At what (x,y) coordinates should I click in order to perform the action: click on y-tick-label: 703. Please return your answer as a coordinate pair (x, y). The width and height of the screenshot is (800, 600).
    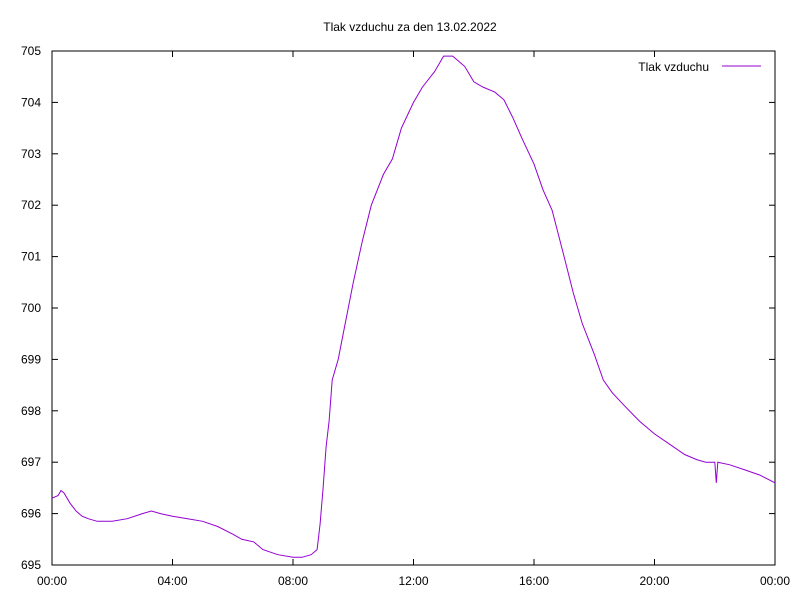
    Looking at the image, I should click on (31, 154).